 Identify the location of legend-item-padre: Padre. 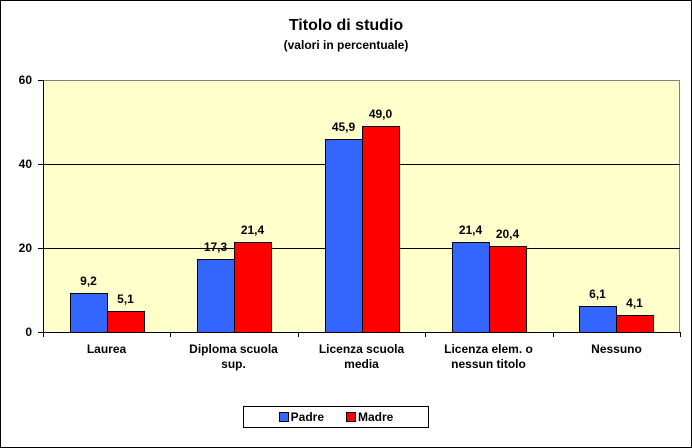
(301, 417).